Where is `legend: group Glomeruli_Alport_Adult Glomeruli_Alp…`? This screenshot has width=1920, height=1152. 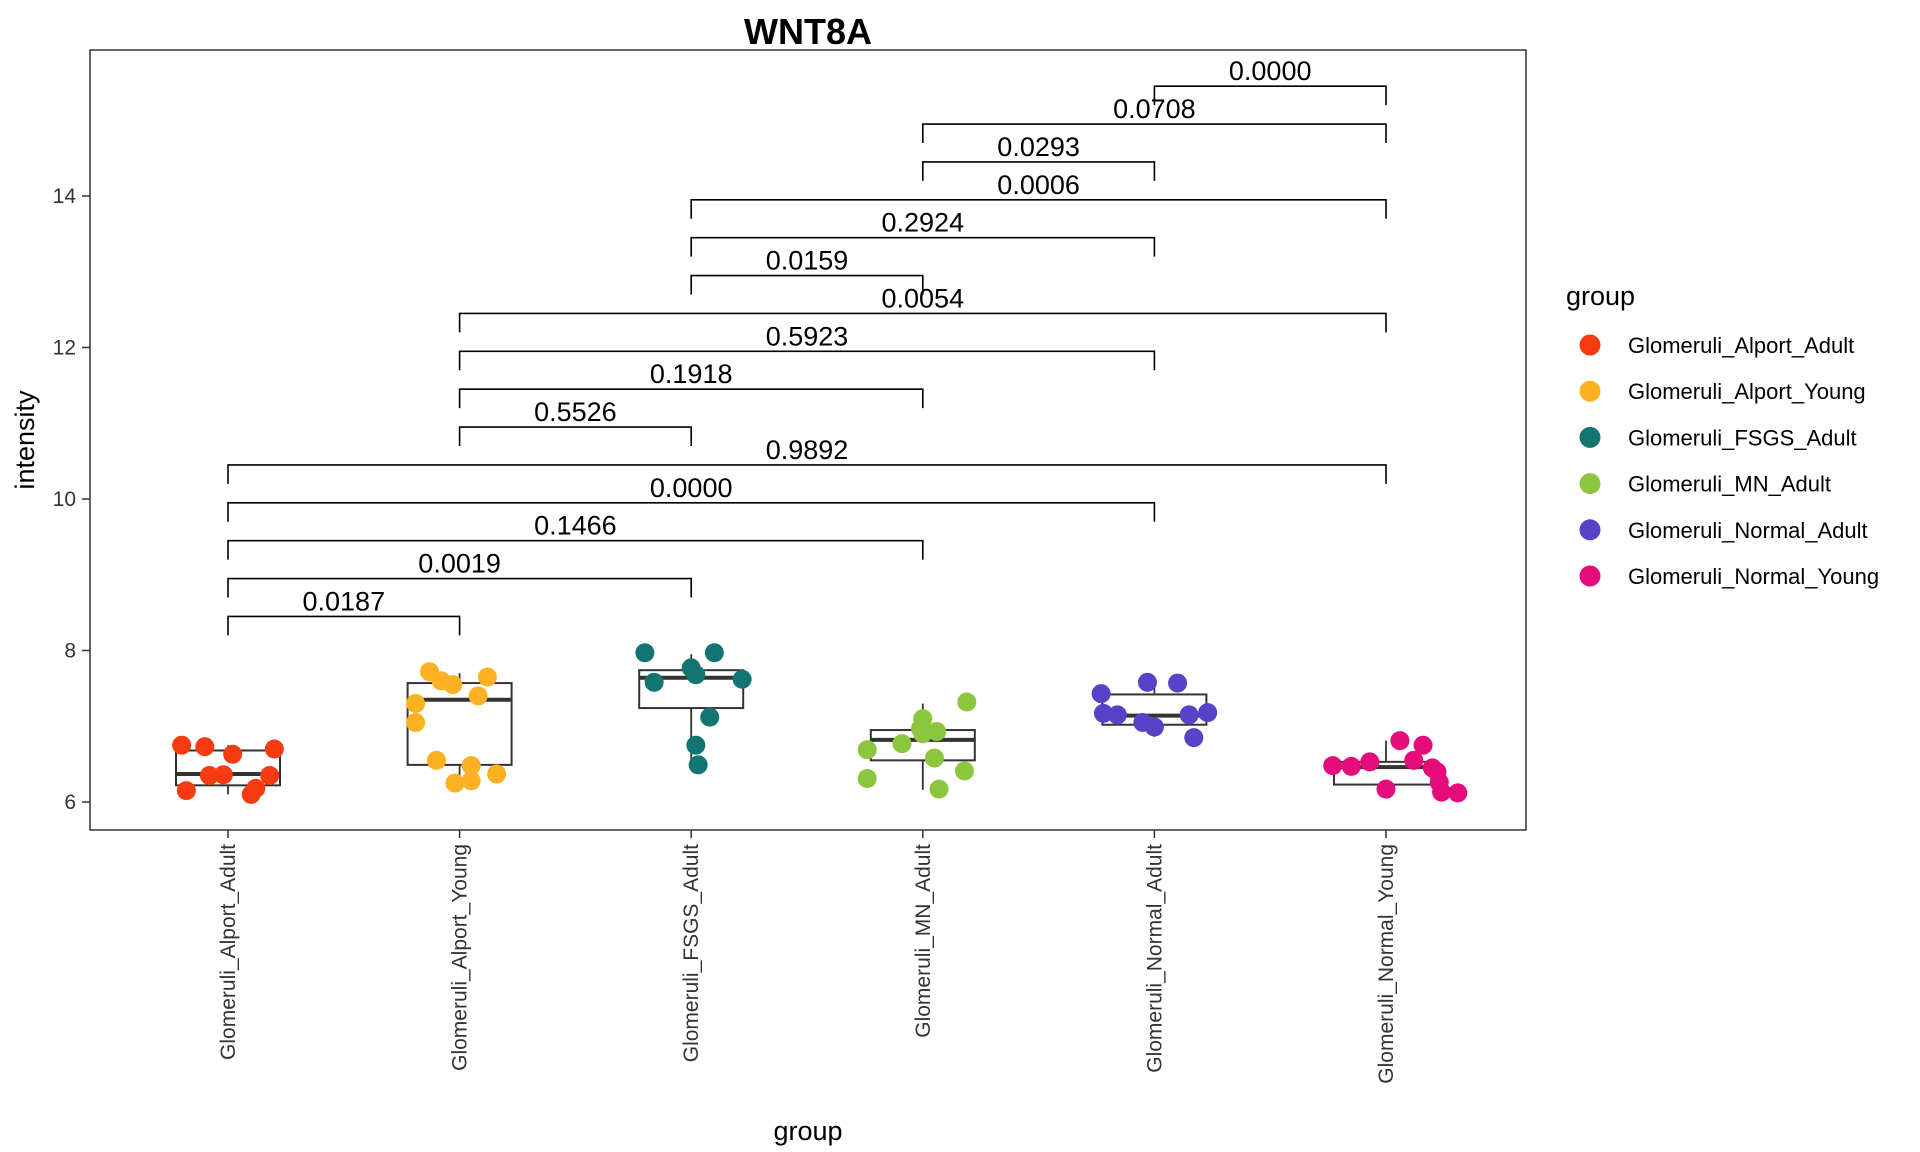 legend: group Glomeruli_Alport_Adult Glomeruli_Alp… is located at coordinates (1722, 435).